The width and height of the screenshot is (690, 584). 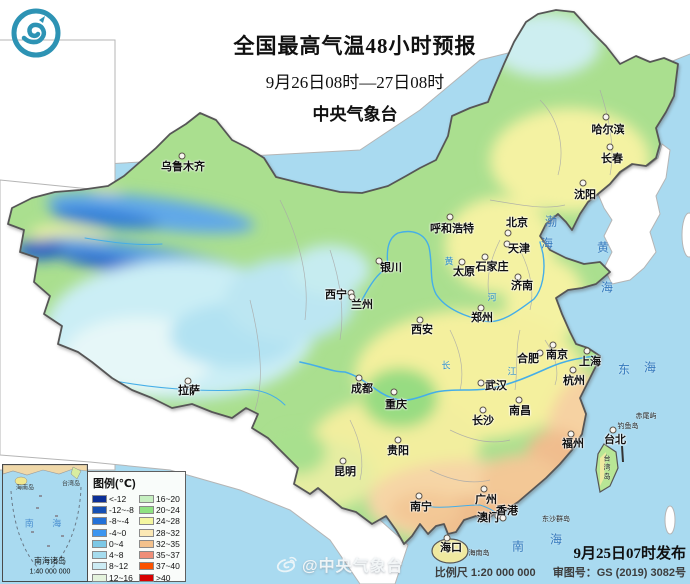 What do you see at coordinates (446, 365) in the screenshot?
I see `river-label: 长` at bounding box center [446, 365].